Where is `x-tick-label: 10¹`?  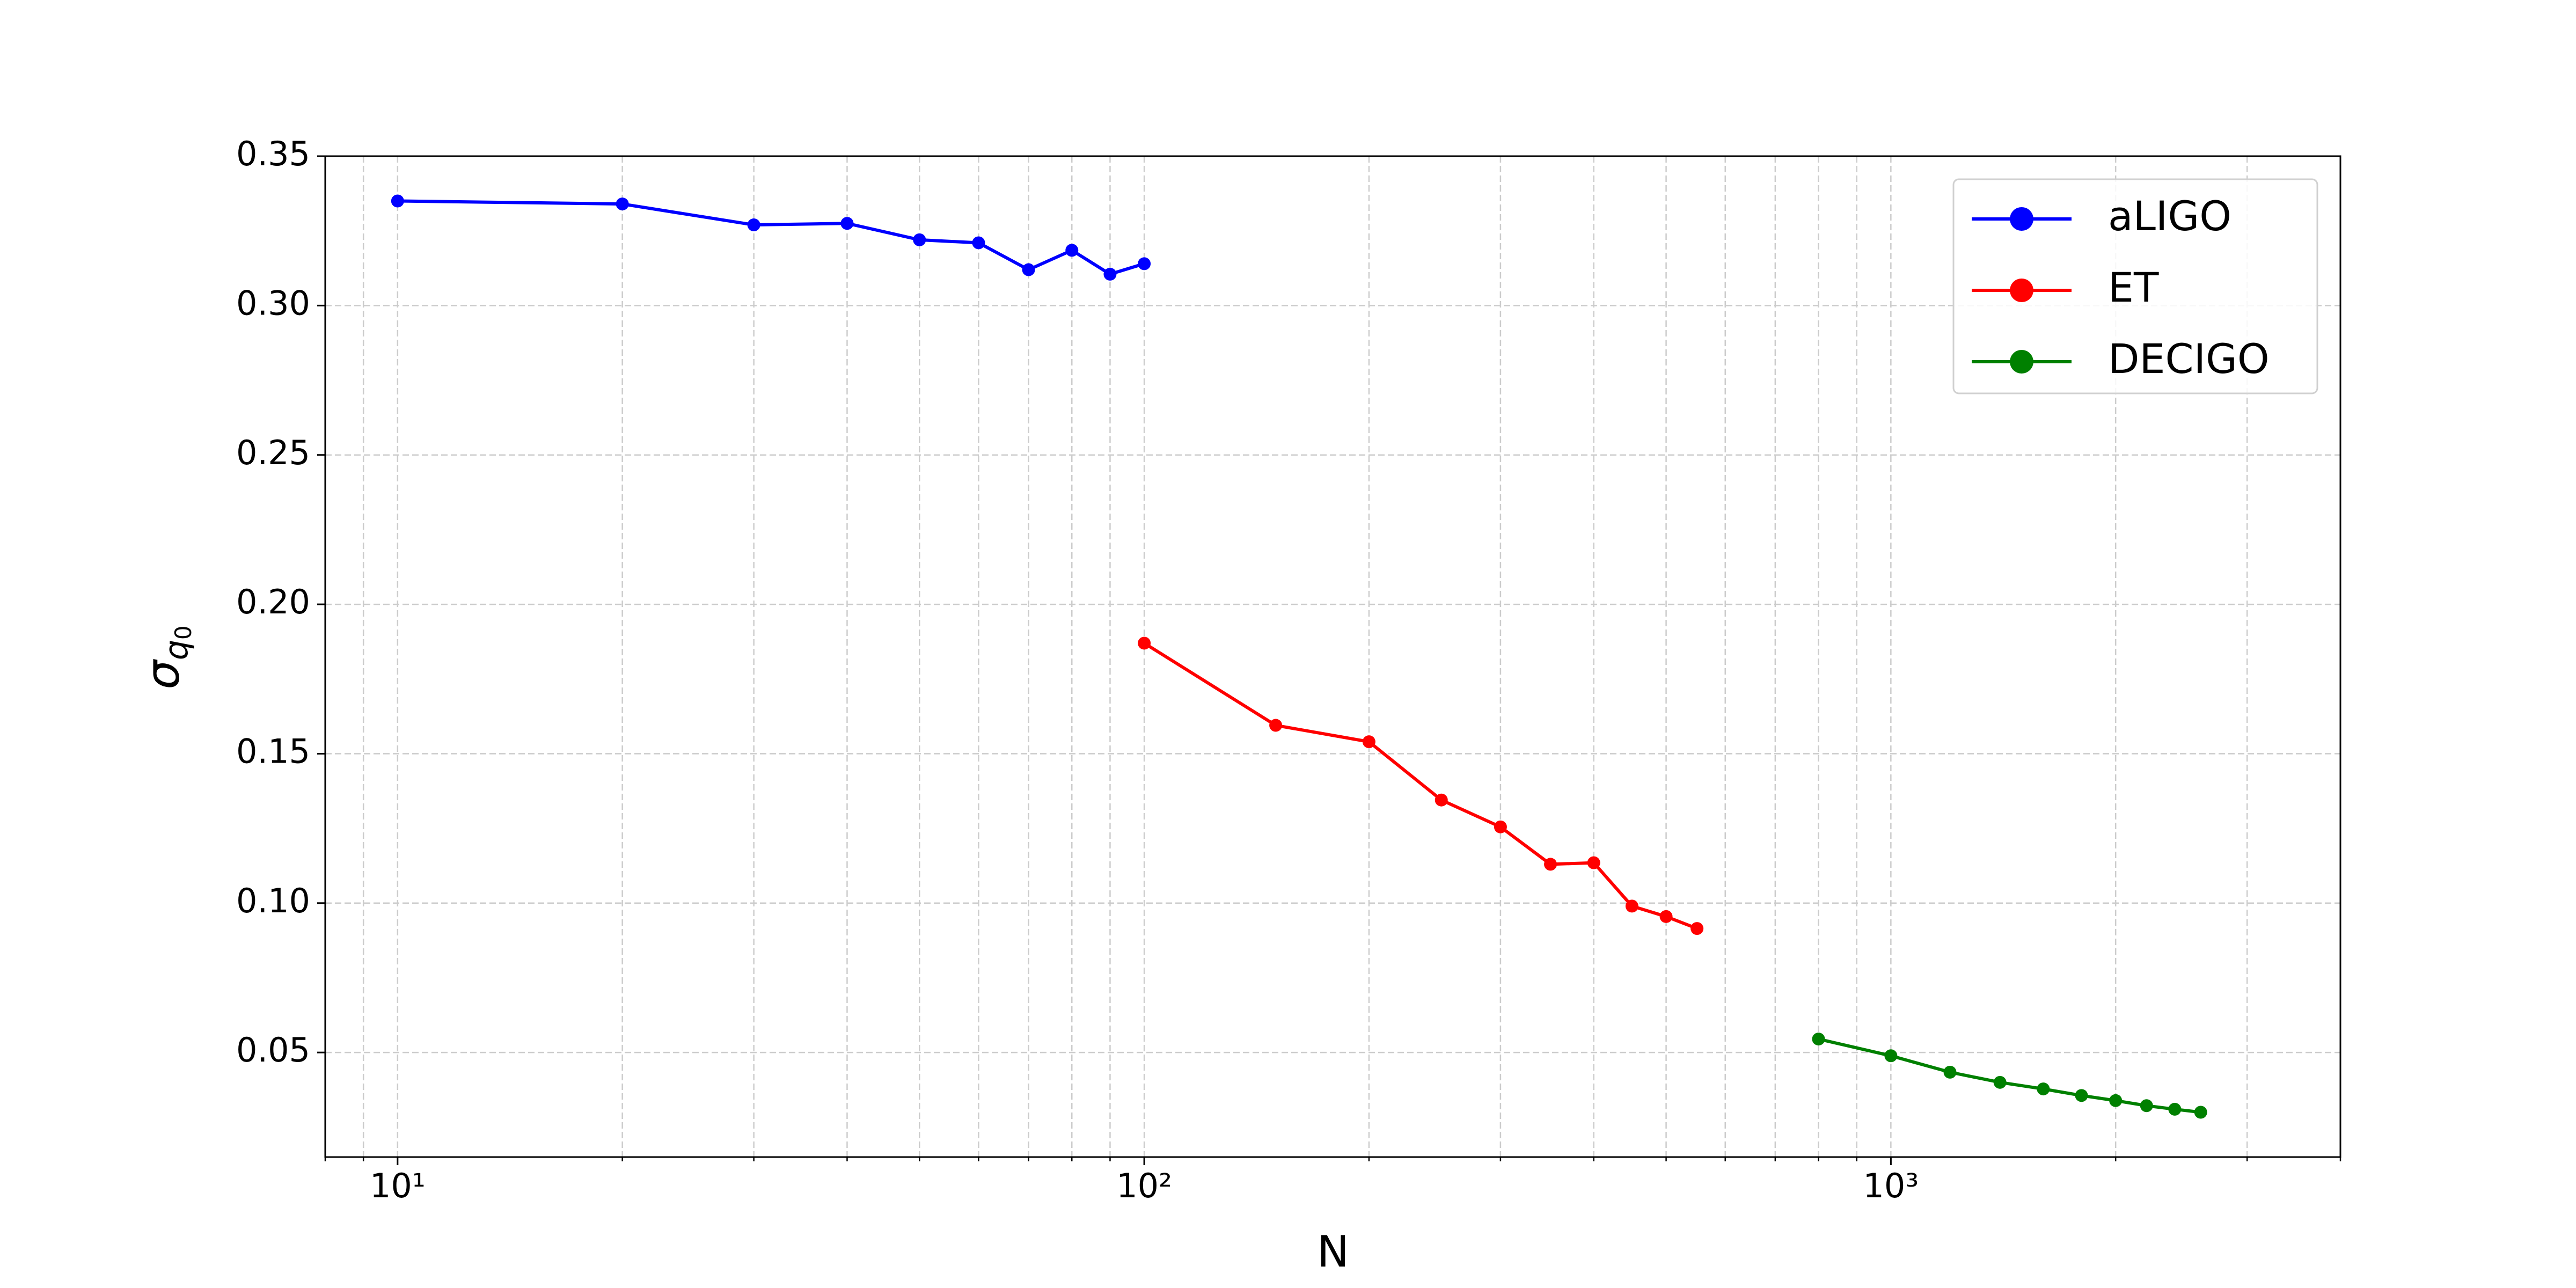 x-tick-label: 10¹ is located at coordinates (398, 1185).